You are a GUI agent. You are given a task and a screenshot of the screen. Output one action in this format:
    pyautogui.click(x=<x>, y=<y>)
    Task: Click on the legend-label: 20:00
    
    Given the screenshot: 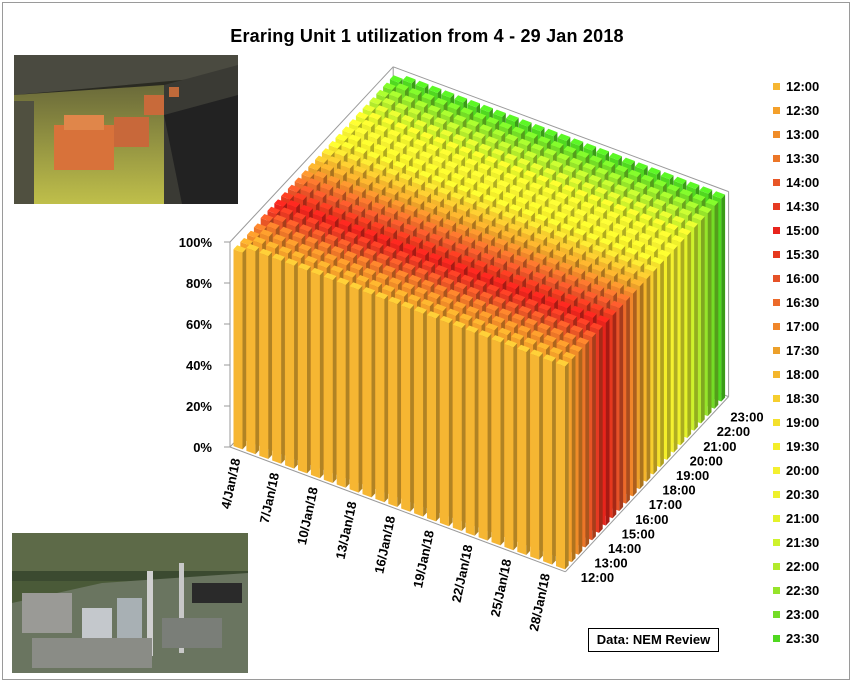 What is the action you would take?
    pyautogui.click(x=803, y=470)
    